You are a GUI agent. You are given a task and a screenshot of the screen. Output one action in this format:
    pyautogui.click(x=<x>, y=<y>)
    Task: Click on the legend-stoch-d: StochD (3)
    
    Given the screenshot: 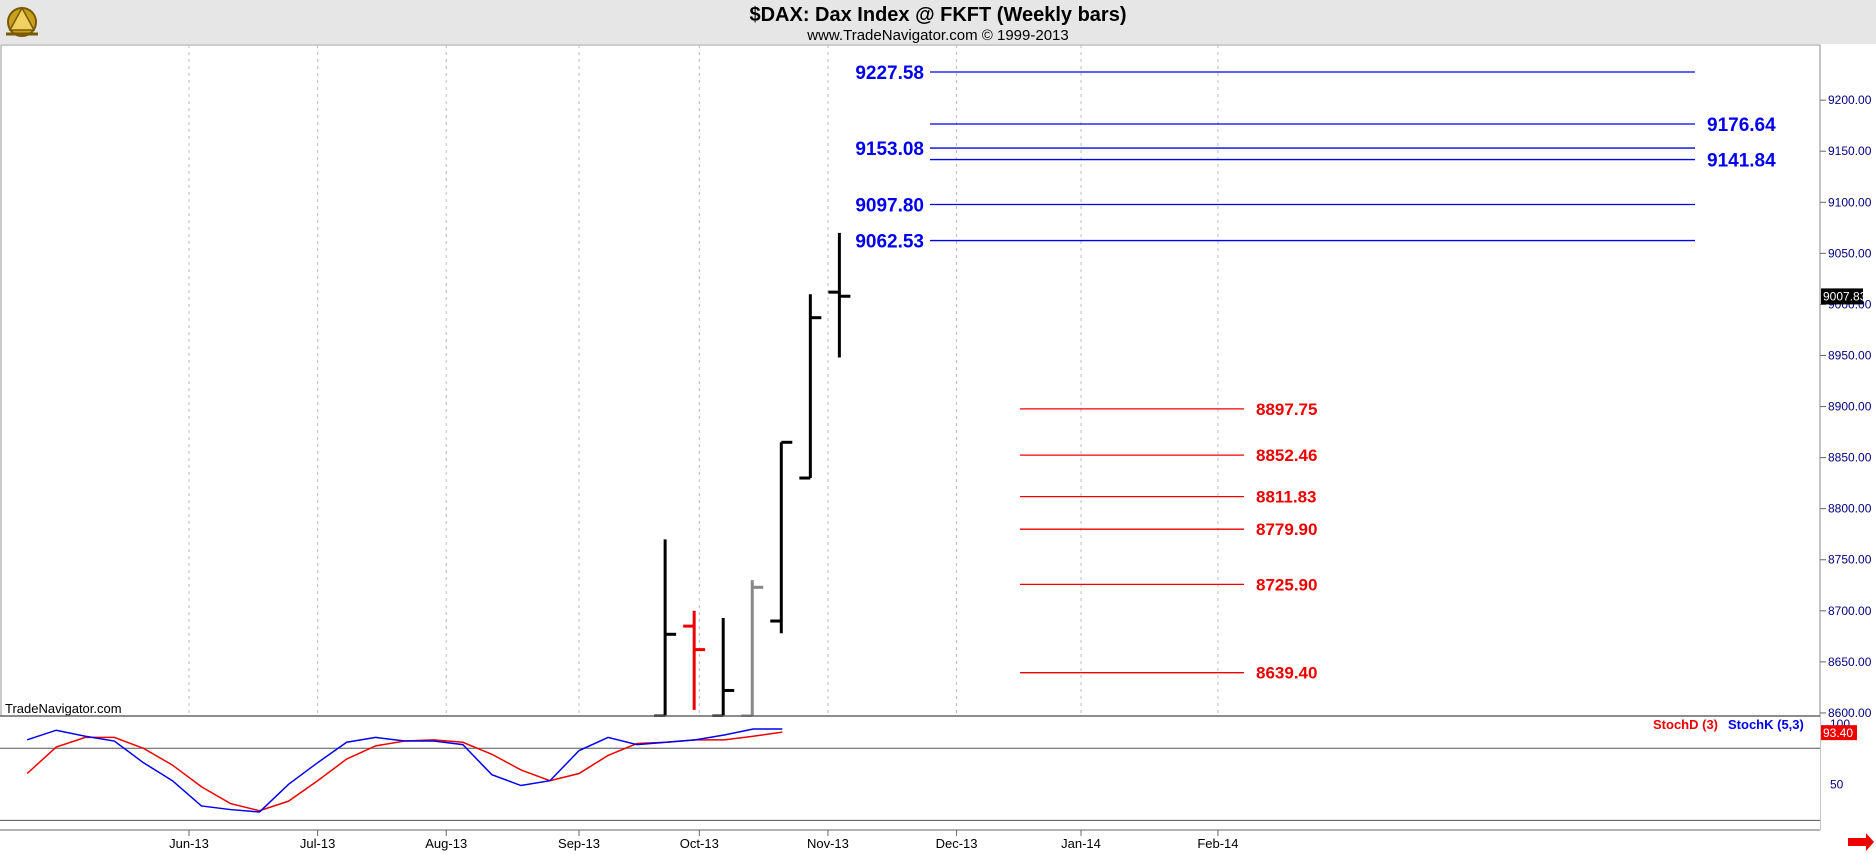 What is the action you would take?
    pyautogui.click(x=1685, y=724)
    